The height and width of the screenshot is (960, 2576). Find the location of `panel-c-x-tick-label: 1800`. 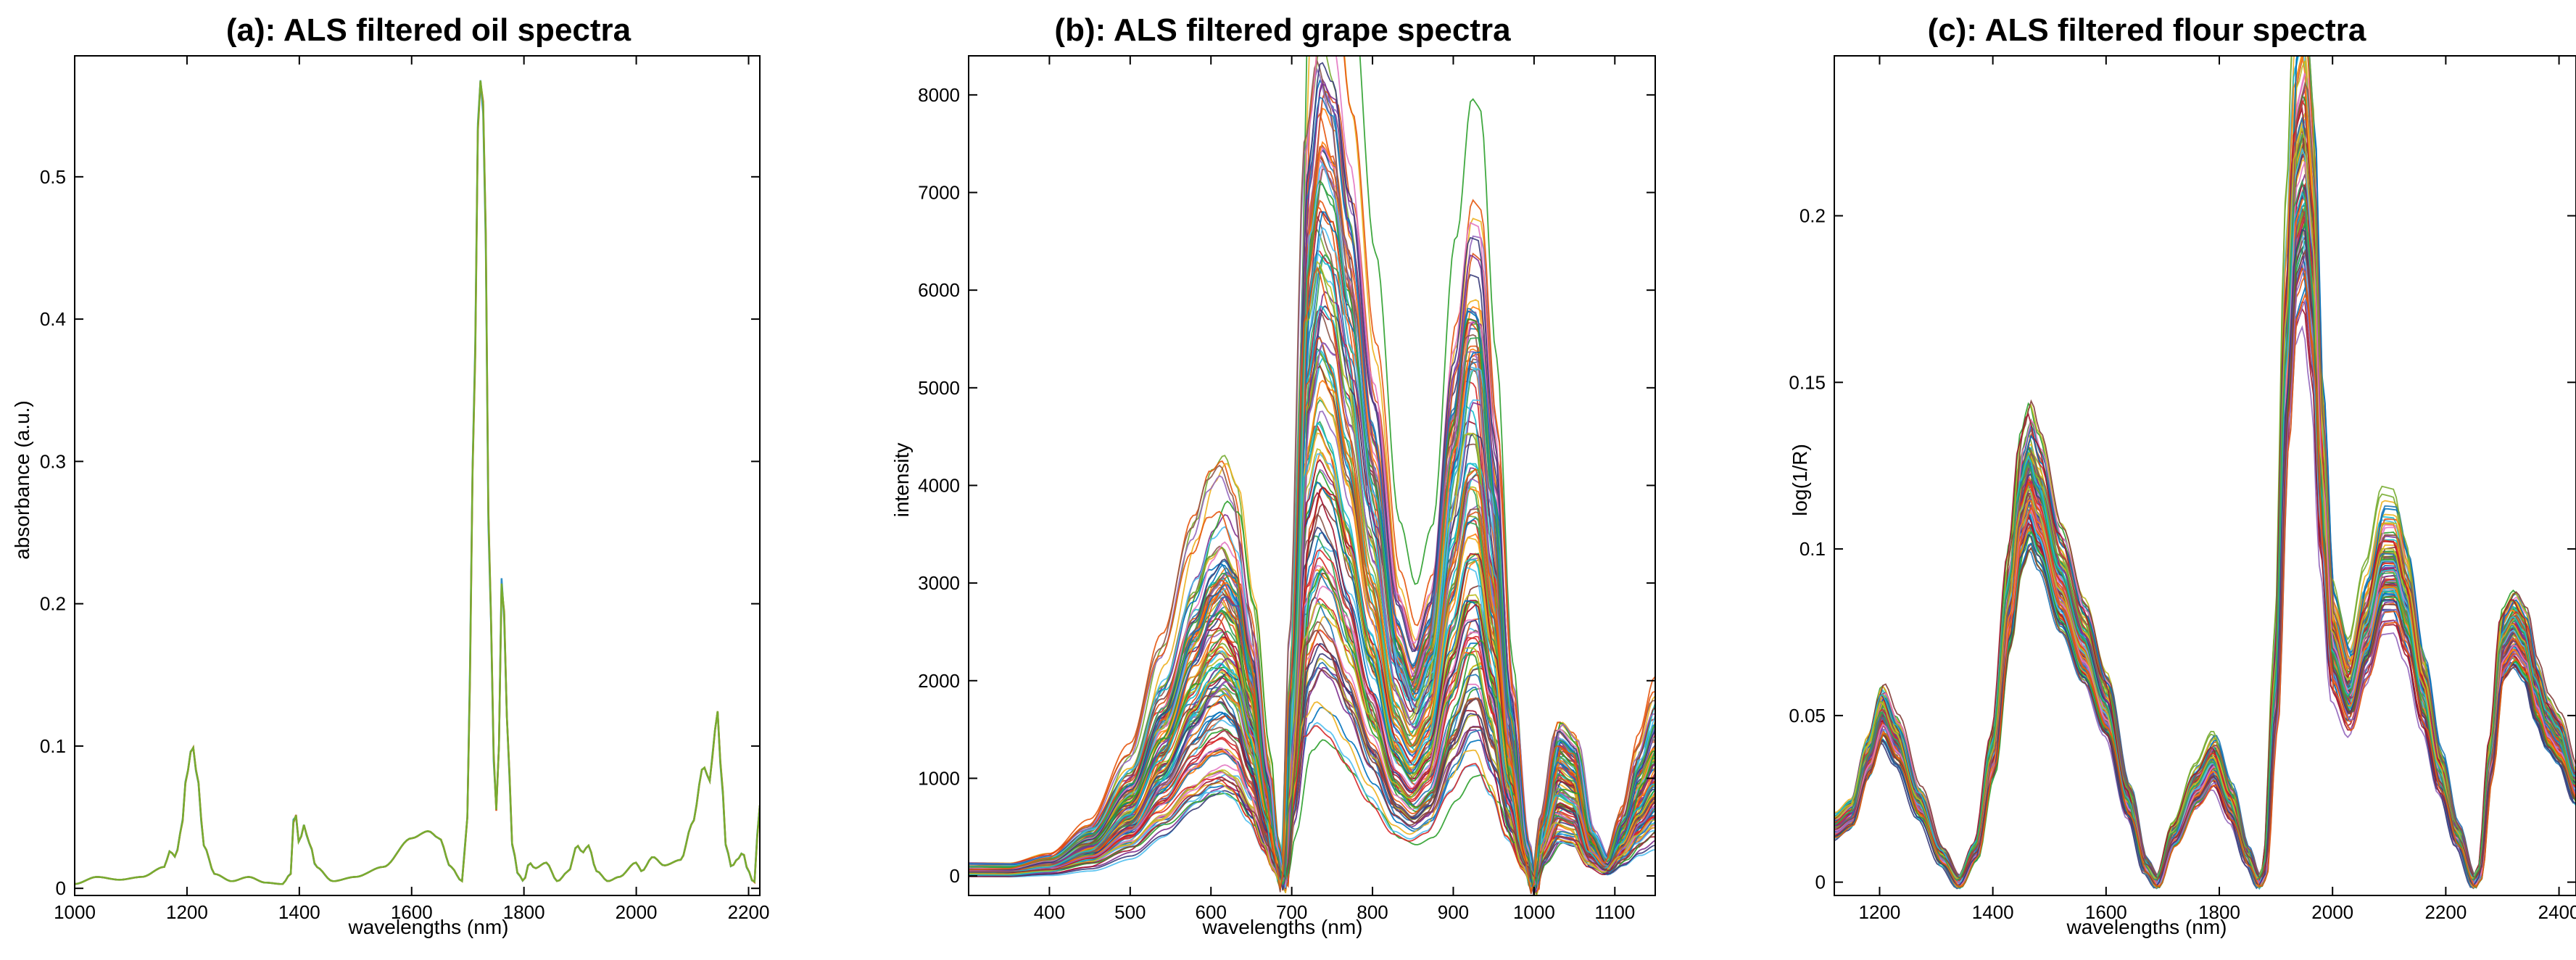

panel-c-x-tick-label: 1800 is located at coordinates (2219, 912).